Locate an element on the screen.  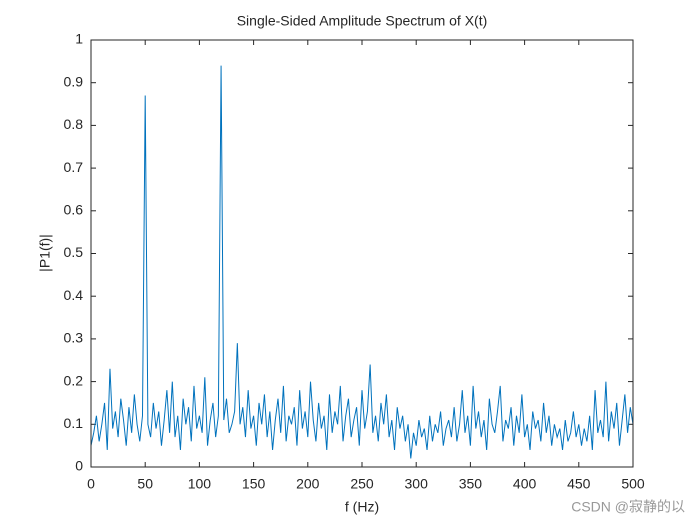
watermark: CSDN @寂静的以 is located at coordinates (628, 507).